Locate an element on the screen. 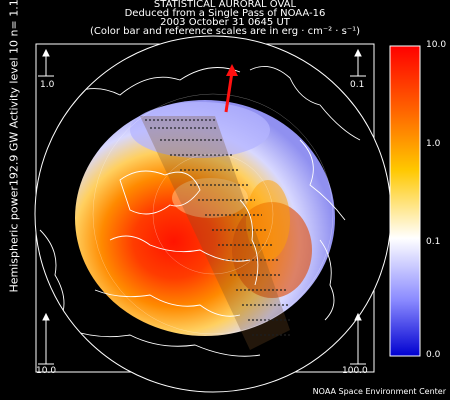  colorbar-tick-1: 1.0 is located at coordinates (433, 144).